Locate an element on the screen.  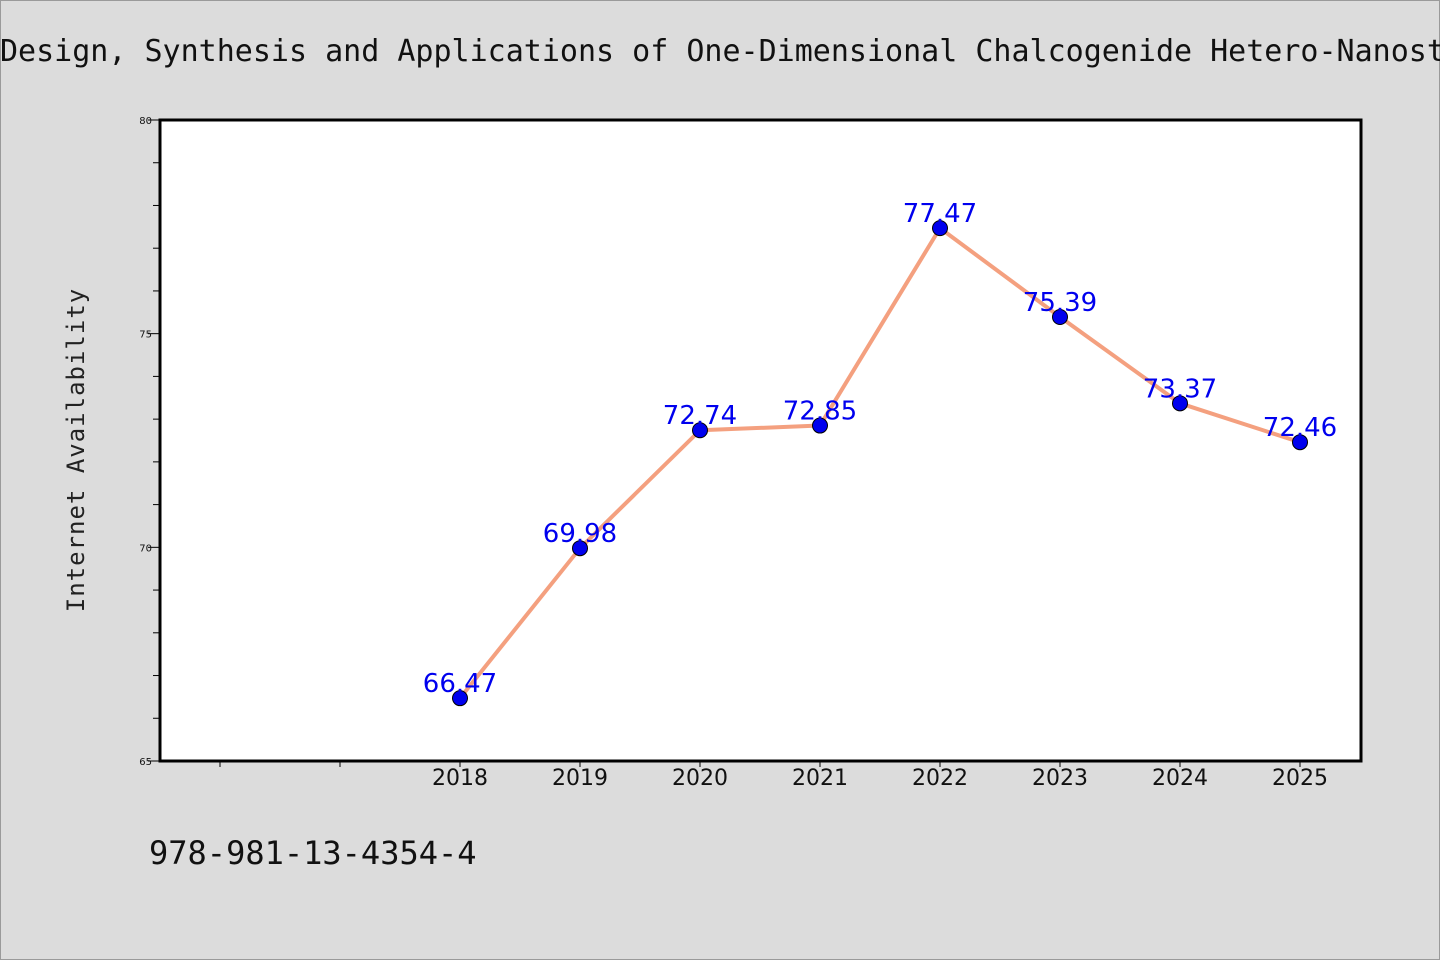
x-tick-label: 2018 is located at coordinates (460, 778).